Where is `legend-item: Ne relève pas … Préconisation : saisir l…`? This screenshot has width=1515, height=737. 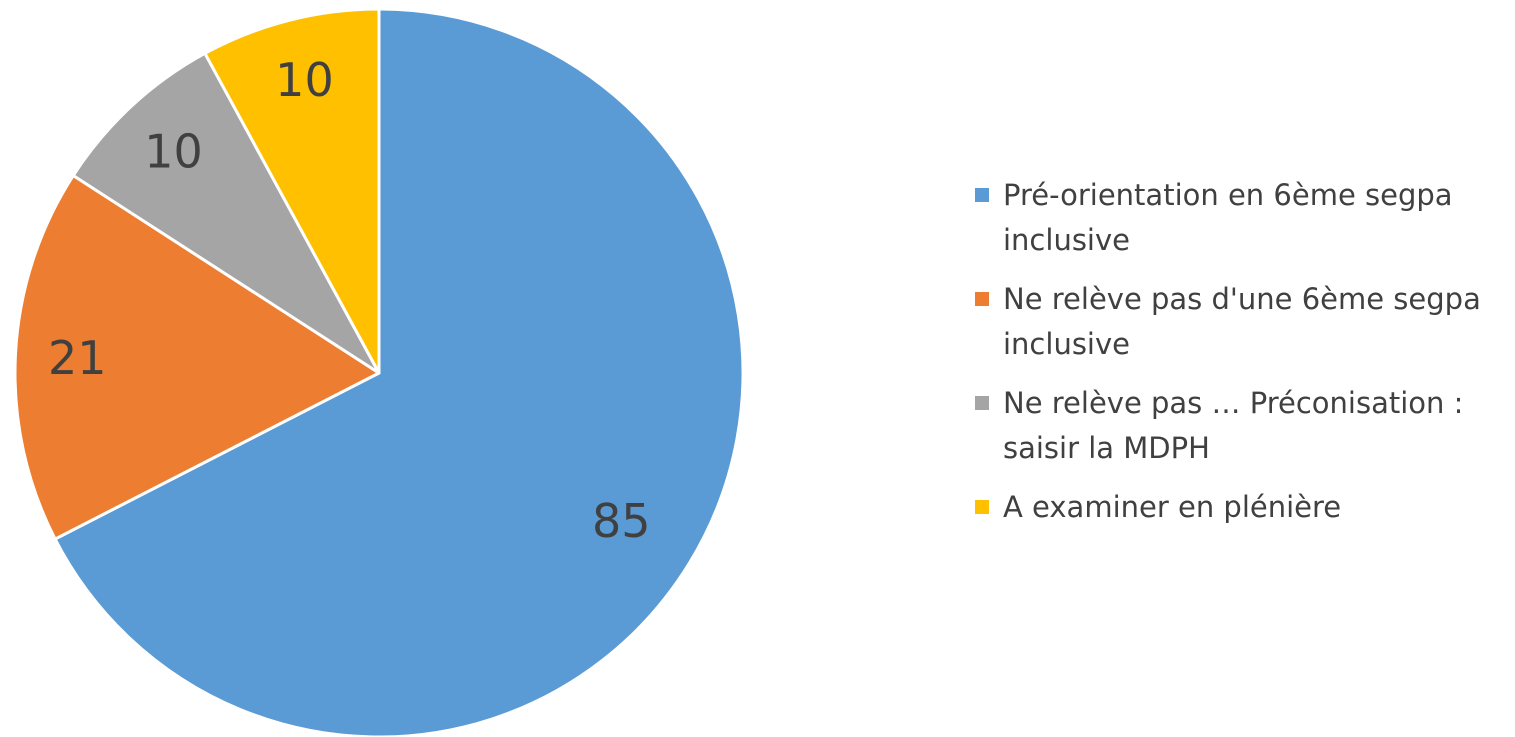
legend-item: Ne relève pas … Préconisation : saisir l… is located at coordinates (1240, 426).